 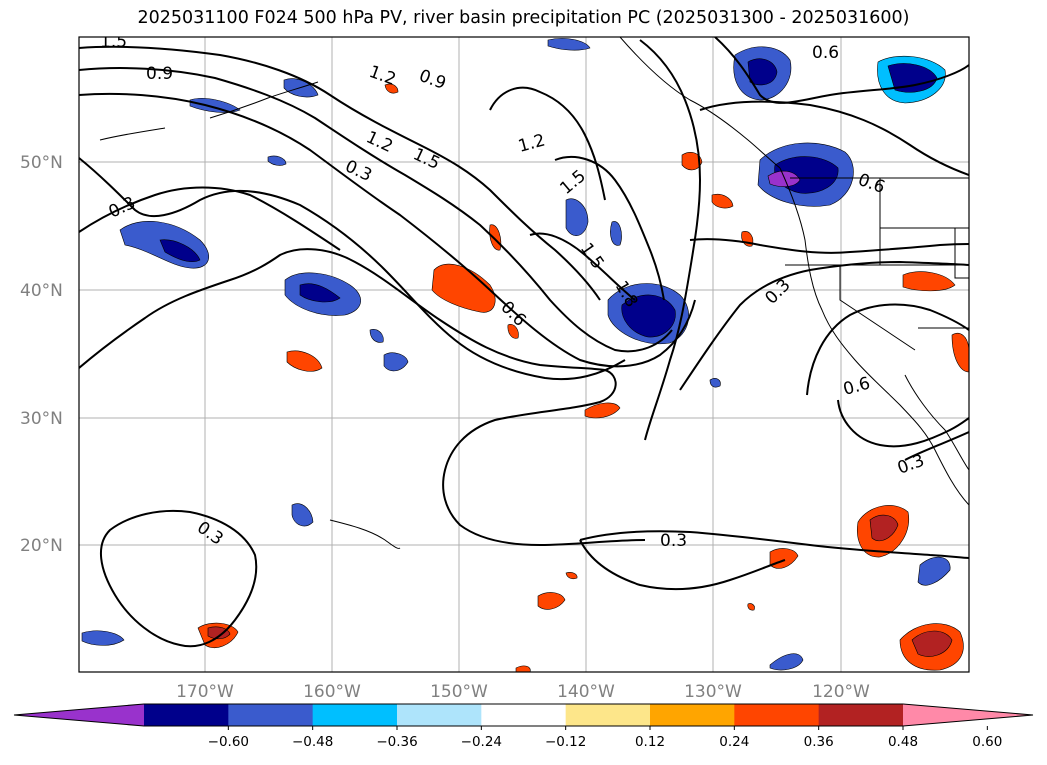 I want to click on precip-blob-n7, so click(x=577, y=217).